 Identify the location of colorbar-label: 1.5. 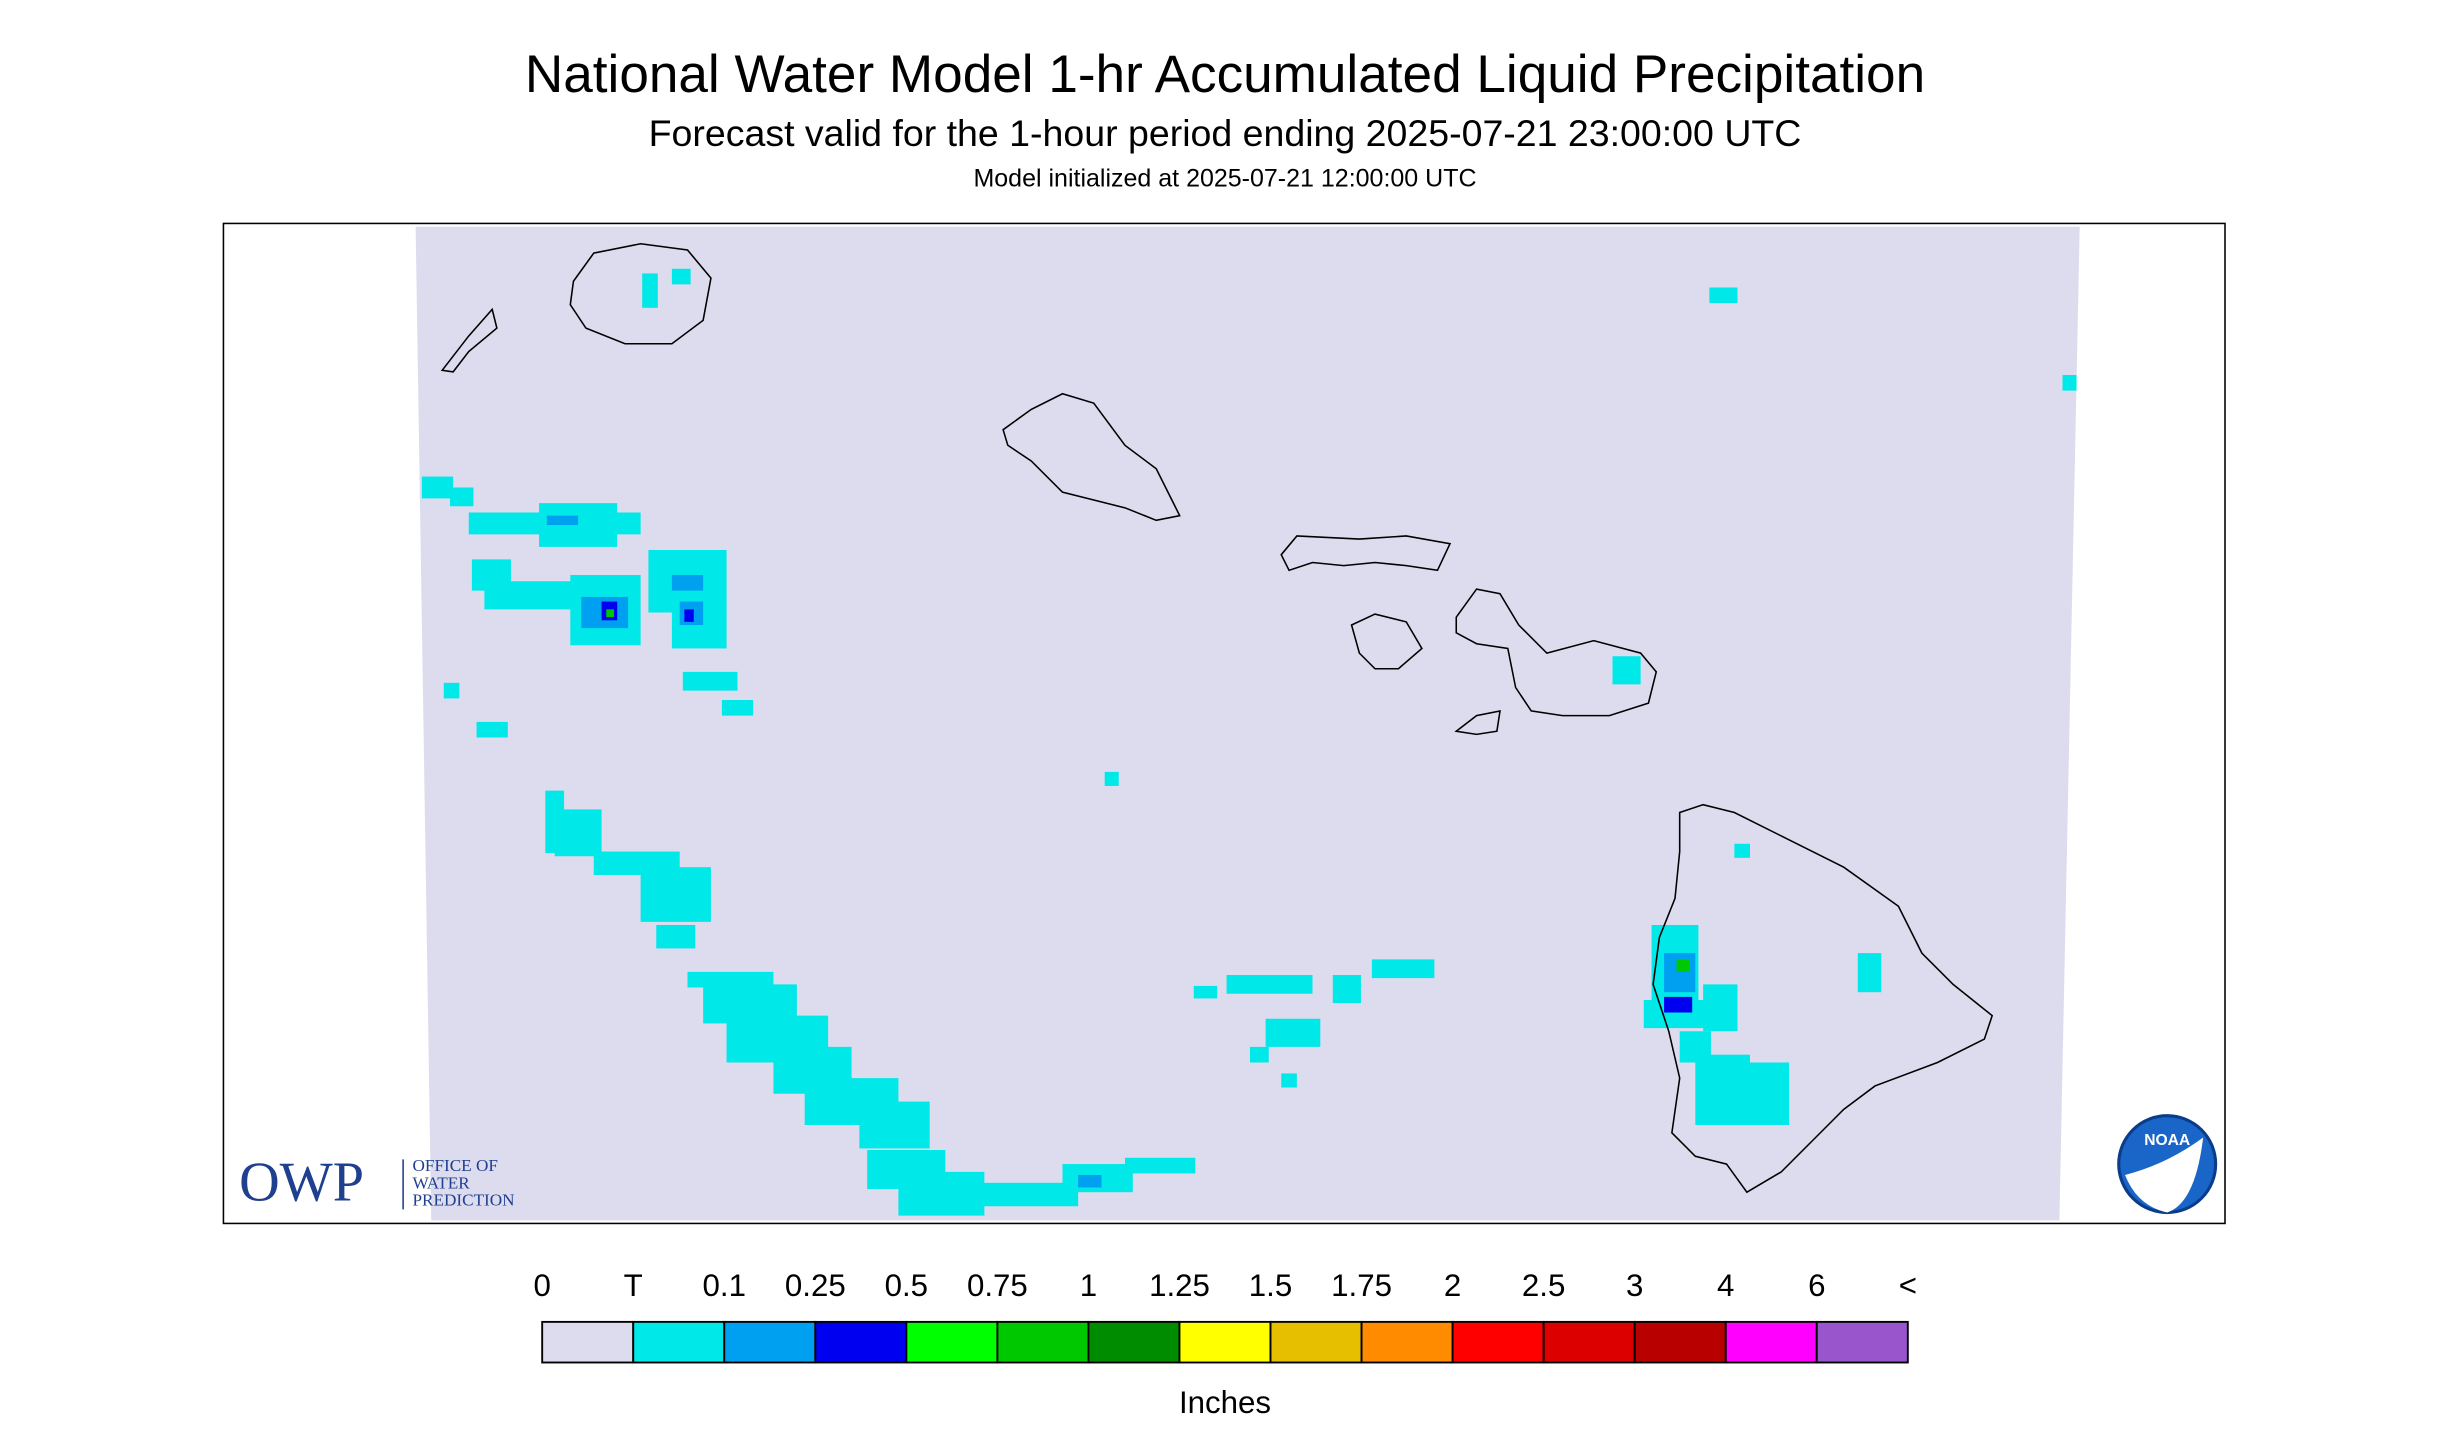
(1270, 1285).